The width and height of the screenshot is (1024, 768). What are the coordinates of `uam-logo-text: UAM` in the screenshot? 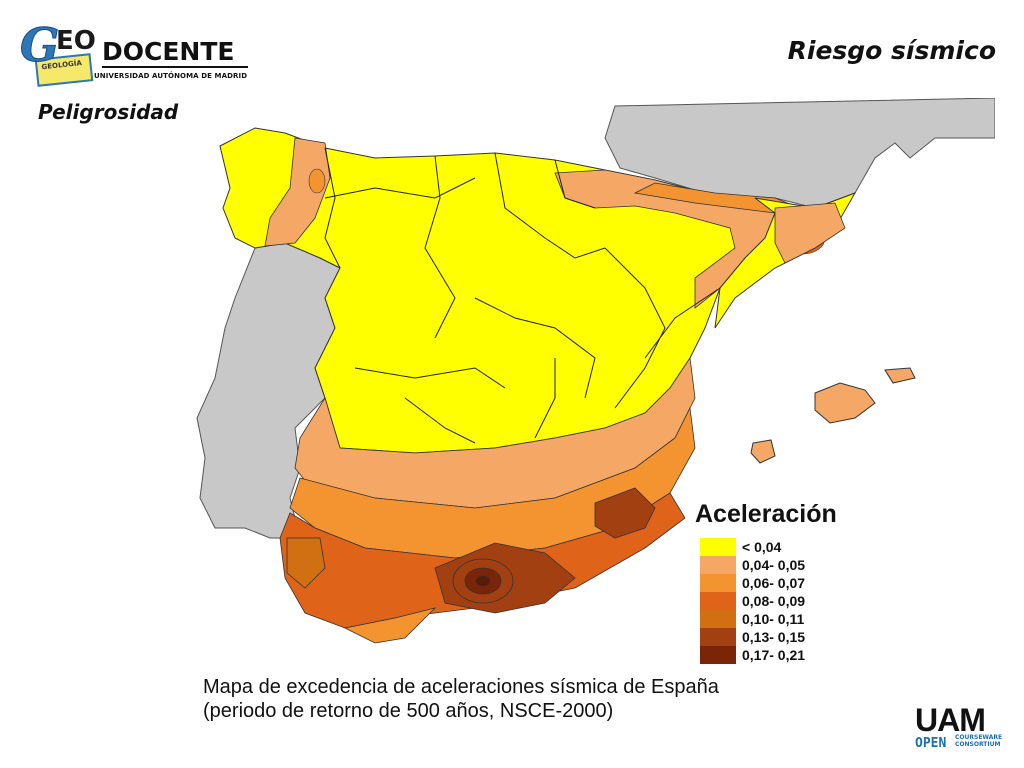 It's located at (950, 720).